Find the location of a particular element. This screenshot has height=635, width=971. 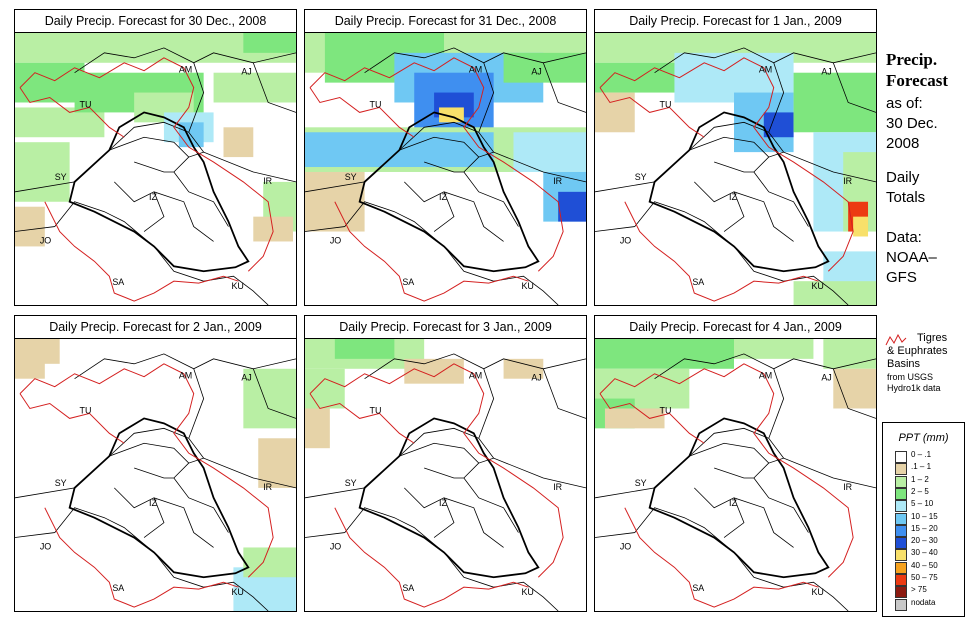

legend-label: 30 – 40 is located at coordinates (924, 553).